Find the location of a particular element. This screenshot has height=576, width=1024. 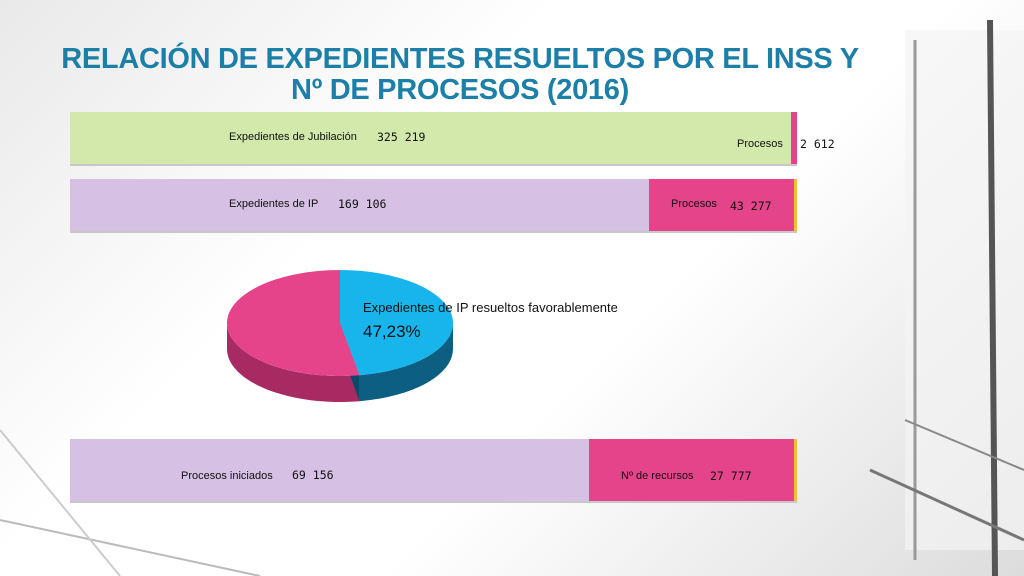

bar-ip is located at coordinates (433, 206).